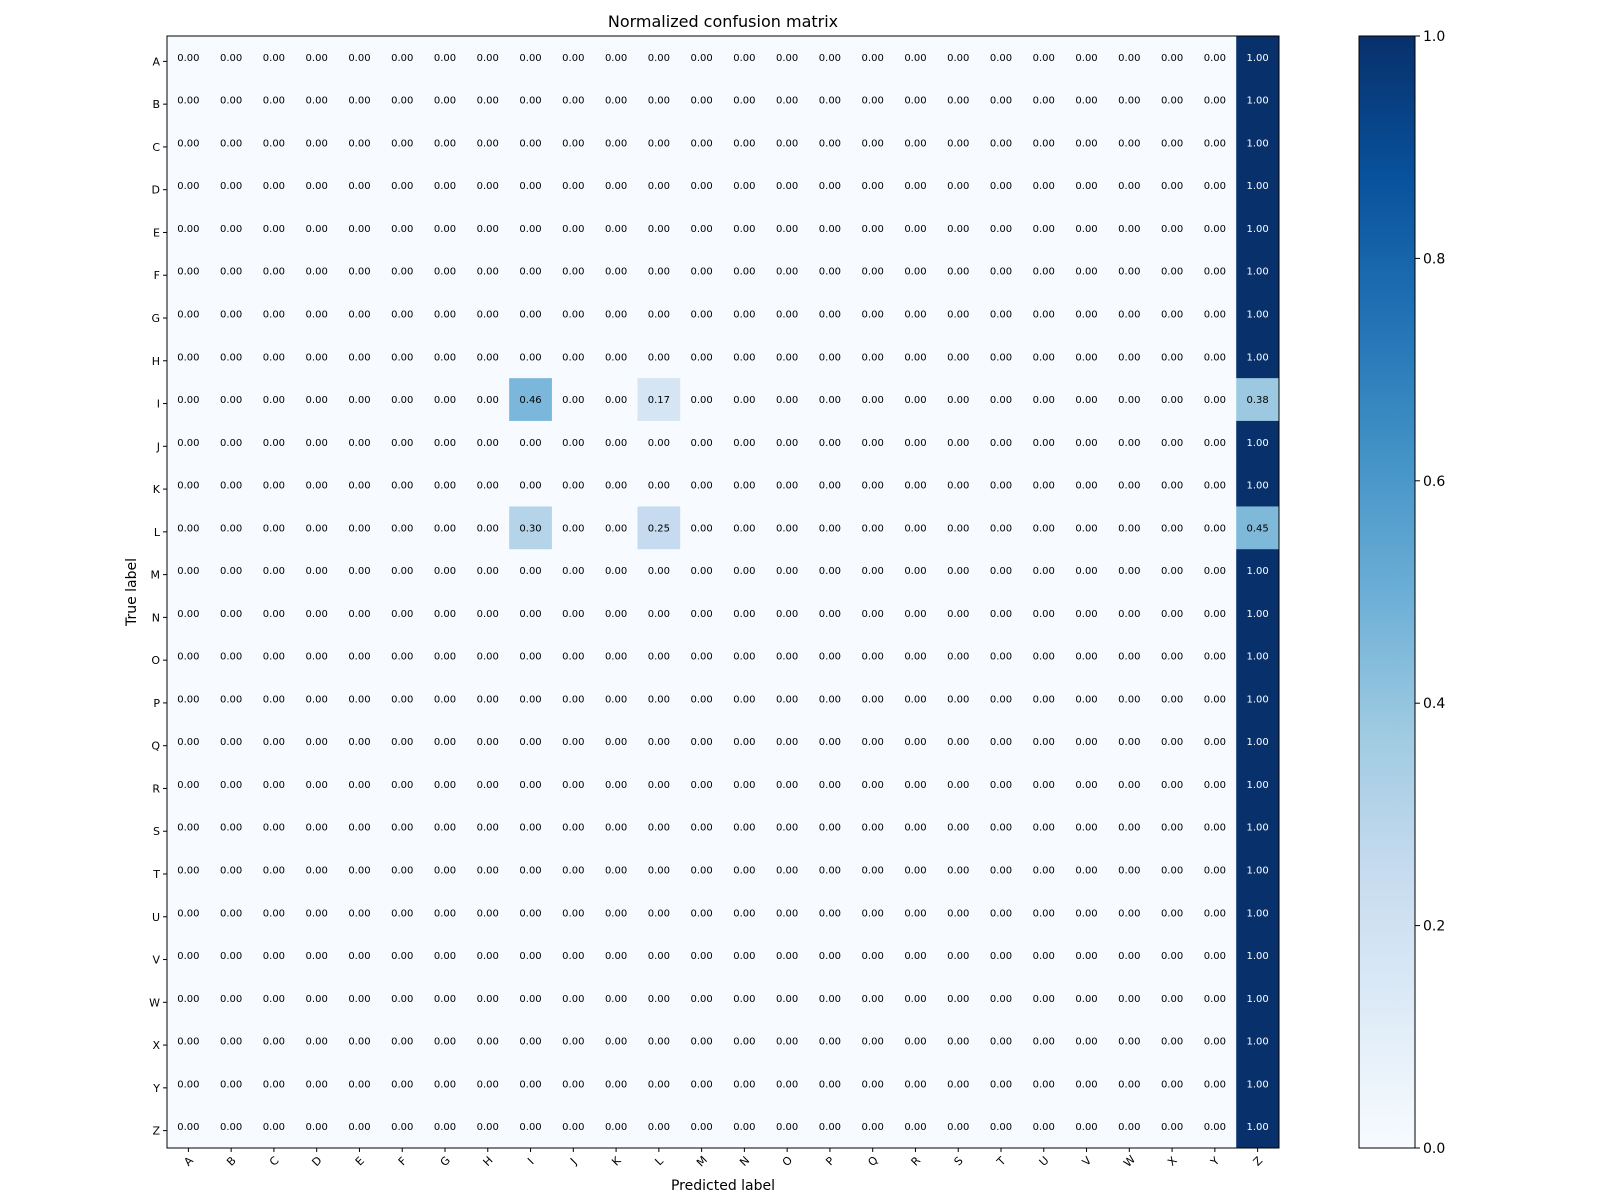  Describe the element at coordinates (360, 1161) in the screenshot. I see `x-tick-label: E` at that location.